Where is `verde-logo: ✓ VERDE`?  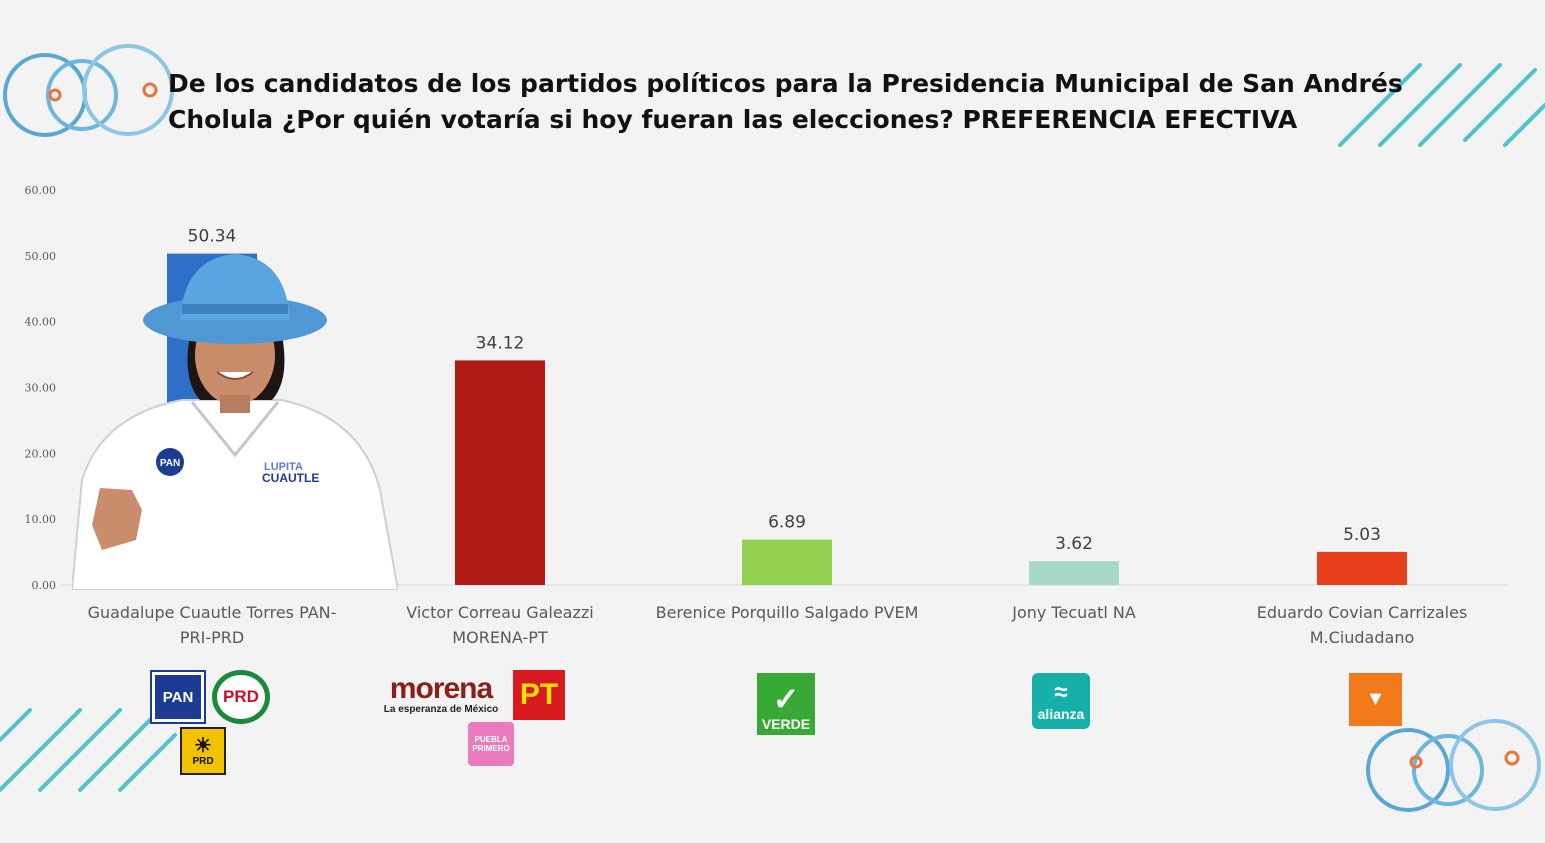
verde-logo: ✓ VERDE is located at coordinates (786, 704).